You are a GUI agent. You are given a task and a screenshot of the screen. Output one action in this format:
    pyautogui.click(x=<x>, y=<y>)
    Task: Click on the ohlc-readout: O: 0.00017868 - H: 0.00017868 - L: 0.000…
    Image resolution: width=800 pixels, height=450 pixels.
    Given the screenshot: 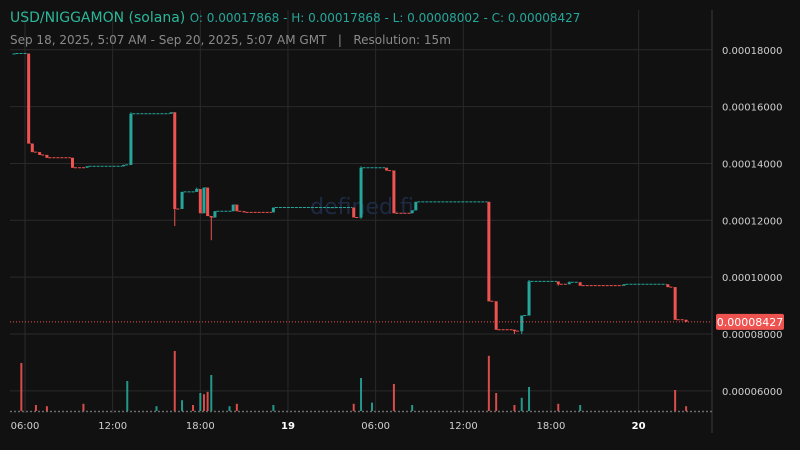 What is the action you would take?
    pyautogui.click(x=385, y=18)
    